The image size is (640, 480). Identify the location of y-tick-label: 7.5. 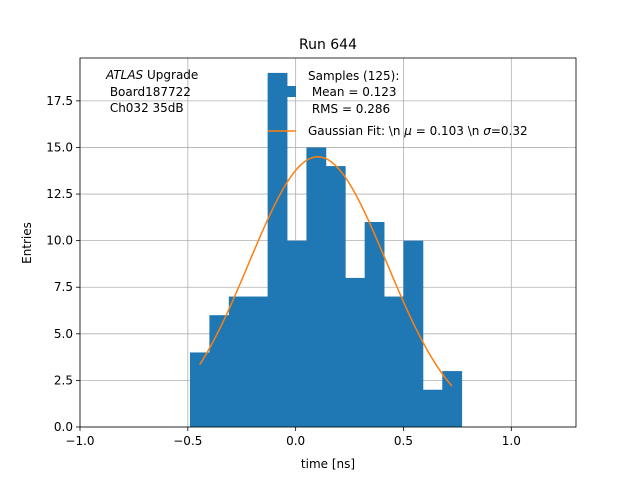
(63, 287).